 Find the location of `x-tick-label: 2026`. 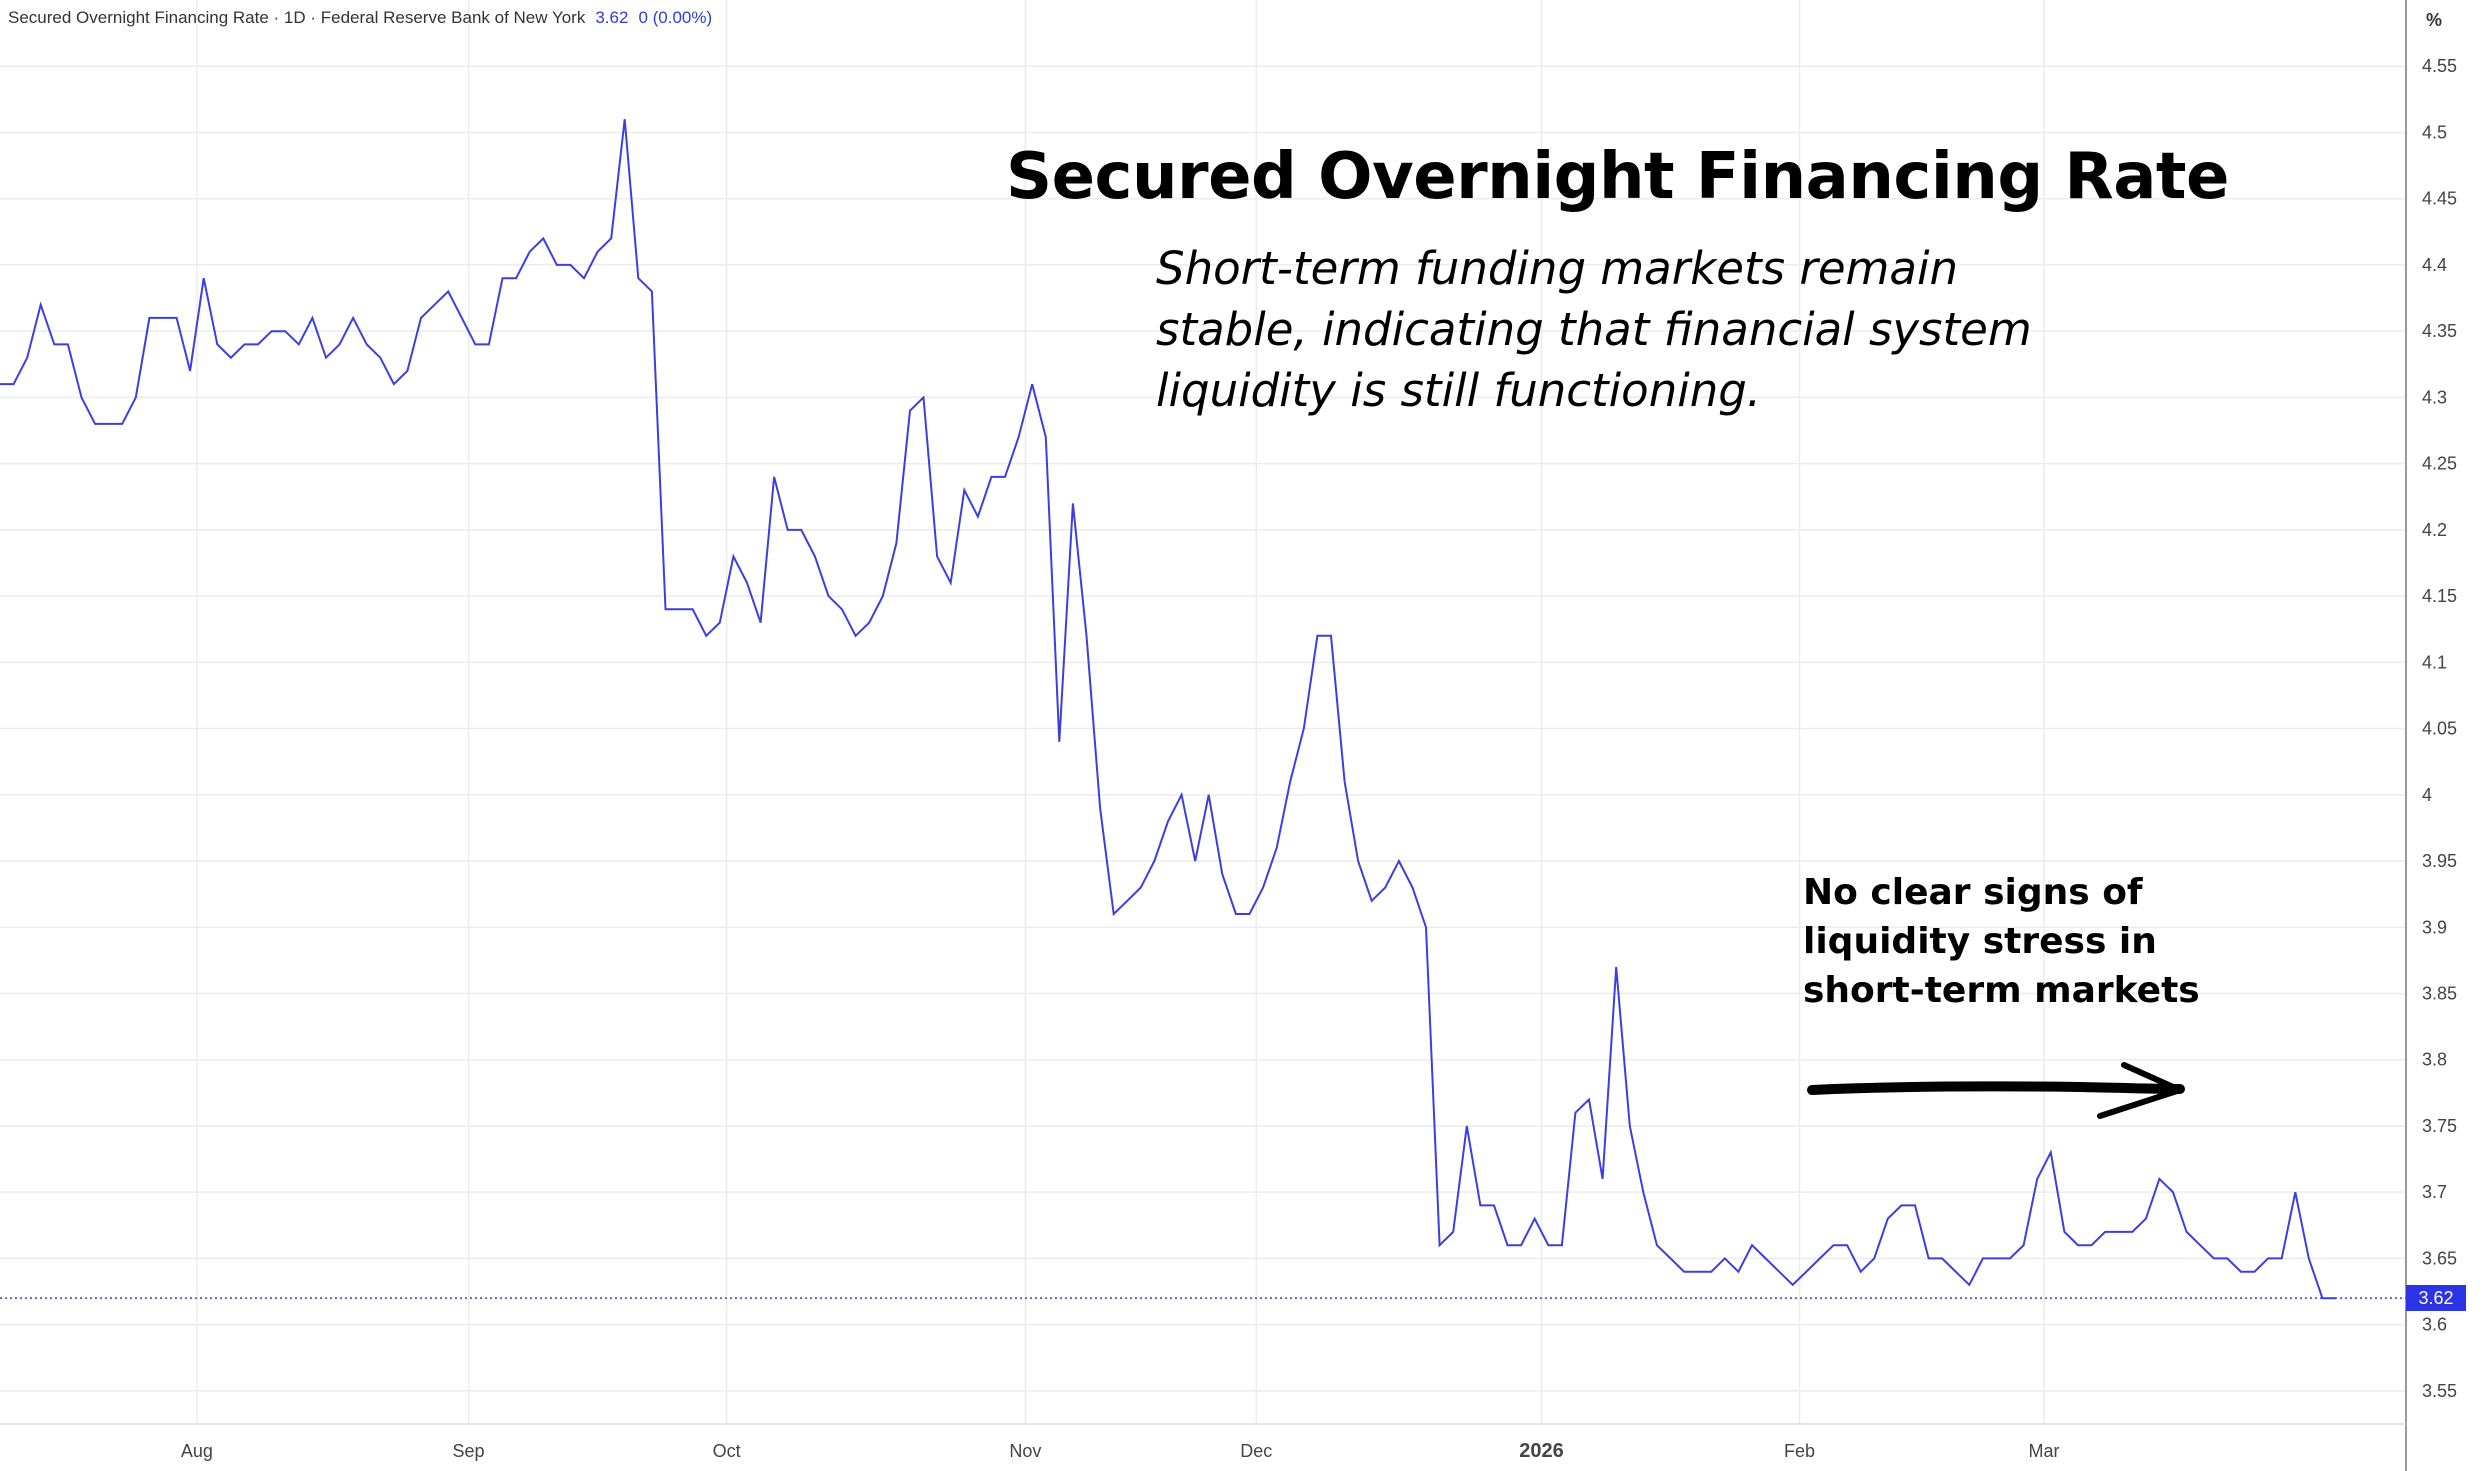

x-tick-label: 2026 is located at coordinates (1541, 1451).